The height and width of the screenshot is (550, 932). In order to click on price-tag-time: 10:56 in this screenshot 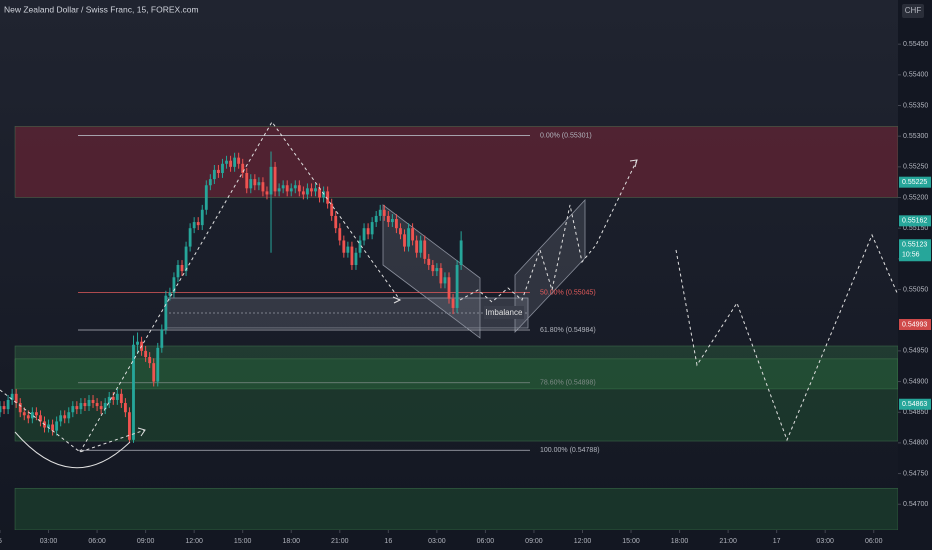, I will do `click(911, 255)`.